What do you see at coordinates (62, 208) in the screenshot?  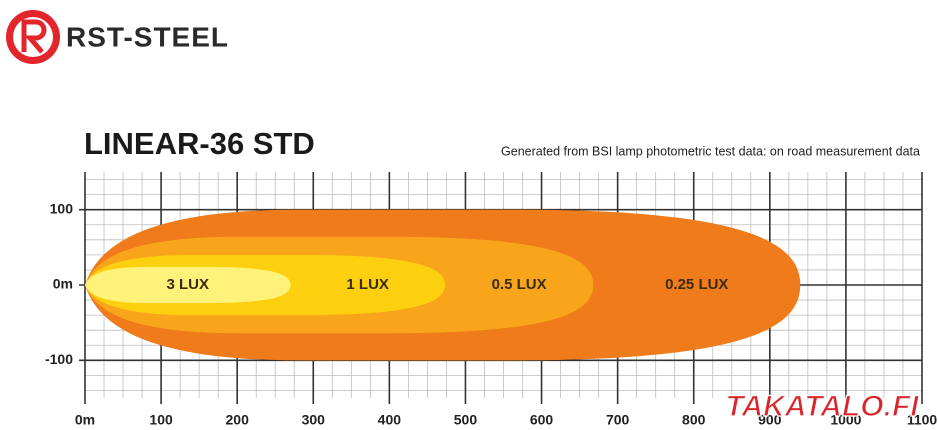 I see `y-tick-label: 100` at bounding box center [62, 208].